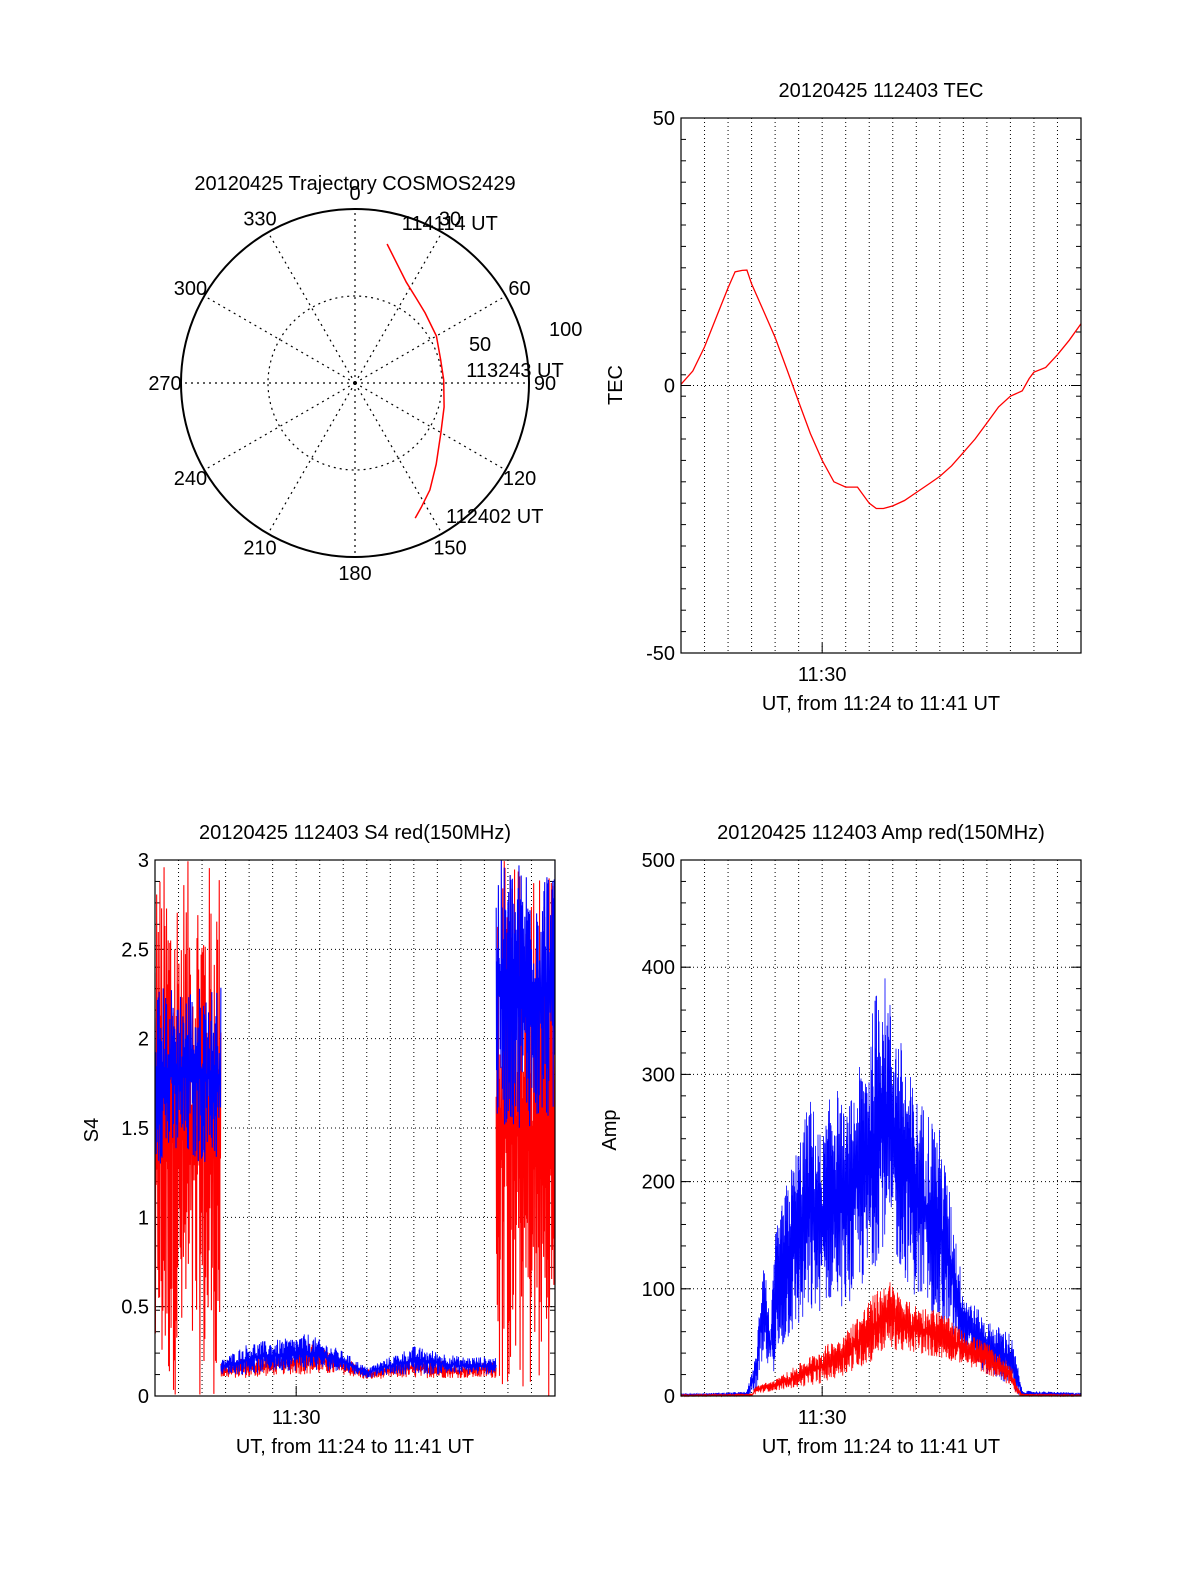  I want to click on polar-trajectory-line, so click(415, 381).